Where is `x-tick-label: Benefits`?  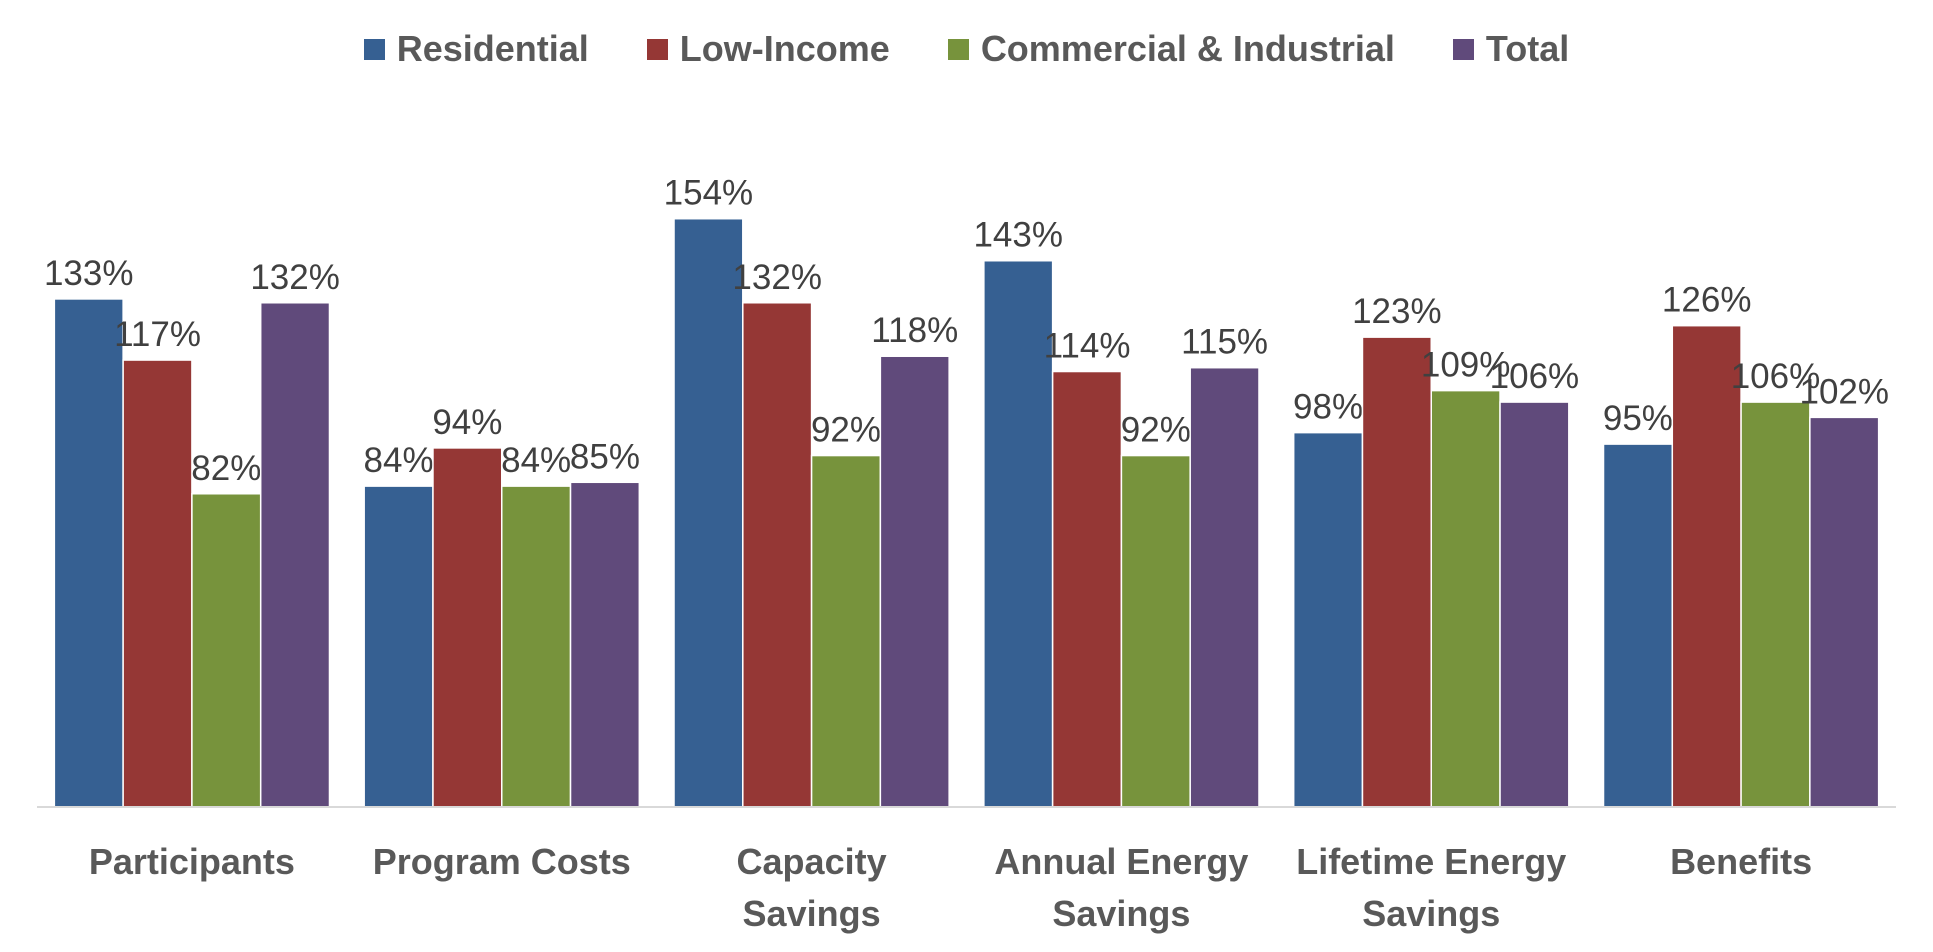
x-tick-label: Benefits is located at coordinates (1741, 861).